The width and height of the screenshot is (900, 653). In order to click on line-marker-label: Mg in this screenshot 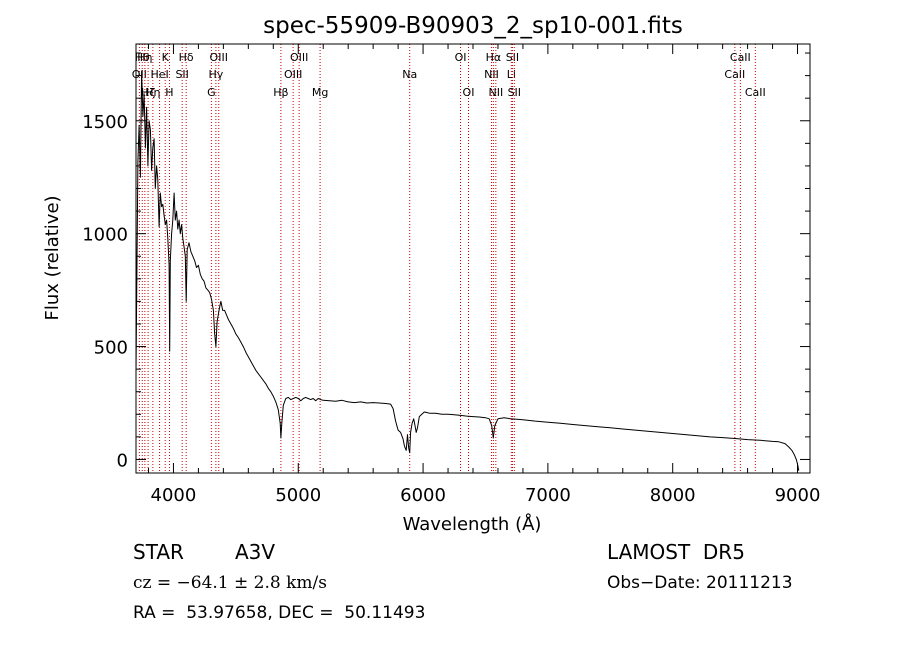, I will do `click(320, 92)`.